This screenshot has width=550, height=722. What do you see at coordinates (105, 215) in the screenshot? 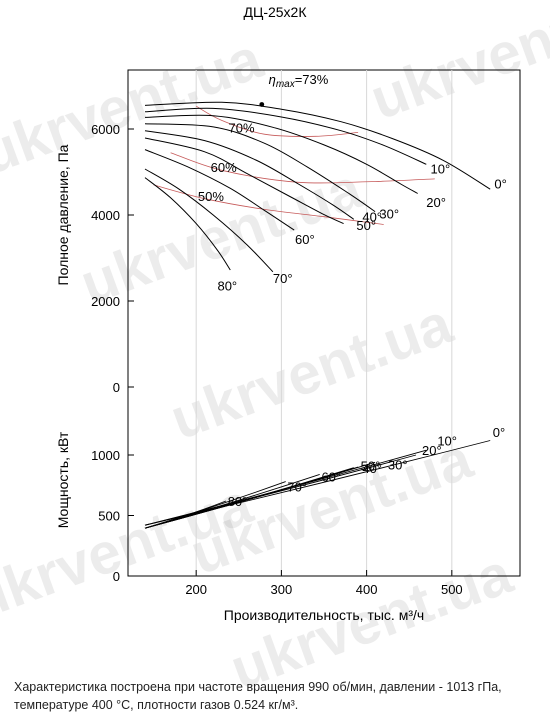
I see `pressure-y-tick-label: 4000` at bounding box center [105, 215].